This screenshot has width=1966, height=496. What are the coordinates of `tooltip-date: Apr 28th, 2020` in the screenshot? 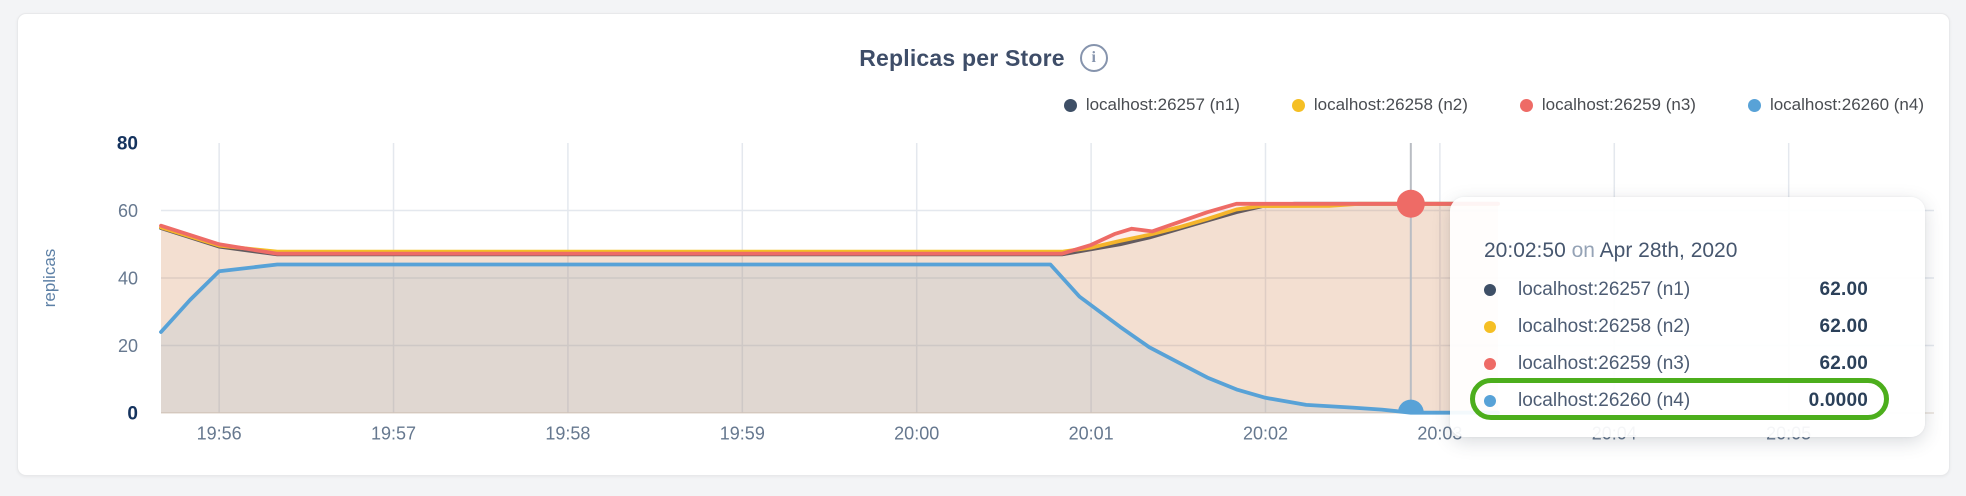 It's located at (1668, 250).